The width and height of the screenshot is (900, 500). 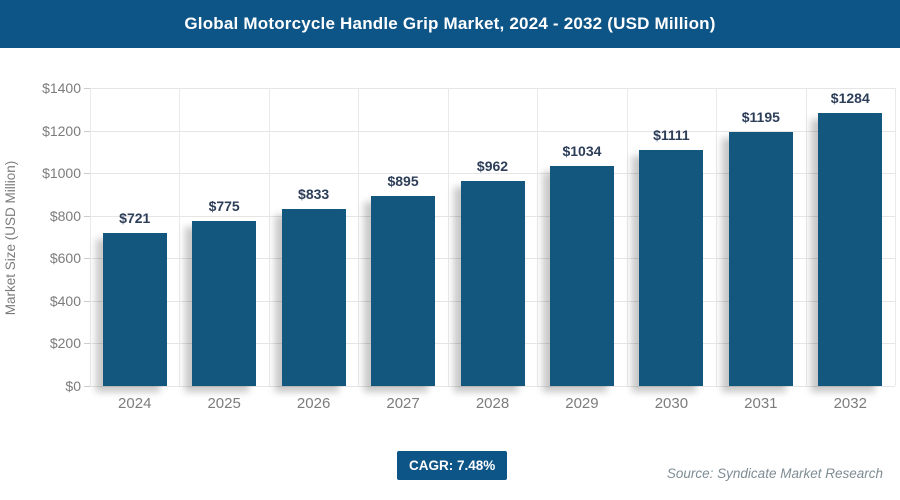 What do you see at coordinates (61, 173) in the screenshot?
I see `y-tick-label: $1000` at bounding box center [61, 173].